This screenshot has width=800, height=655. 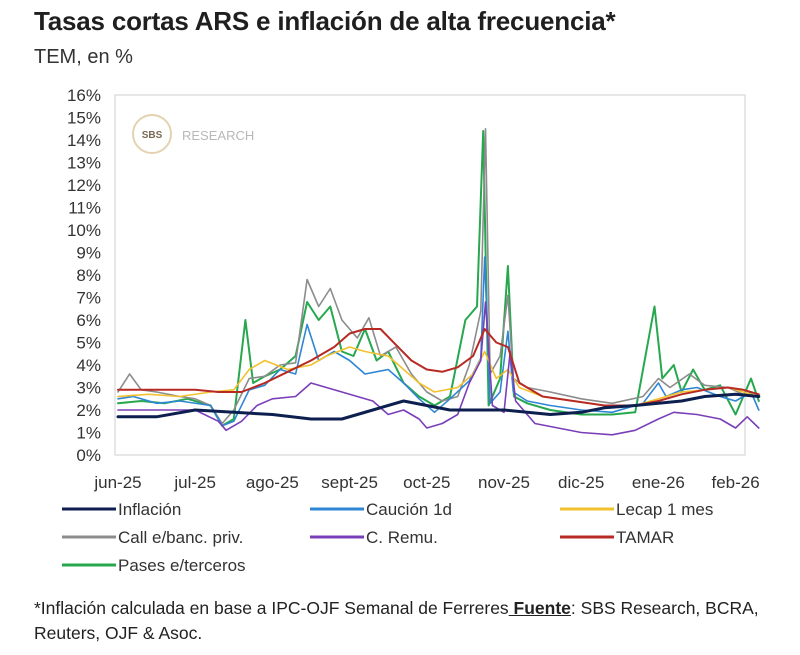 What do you see at coordinates (88, 410) in the screenshot?
I see `y-tick-label: 2%` at bounding box center [88, 410].